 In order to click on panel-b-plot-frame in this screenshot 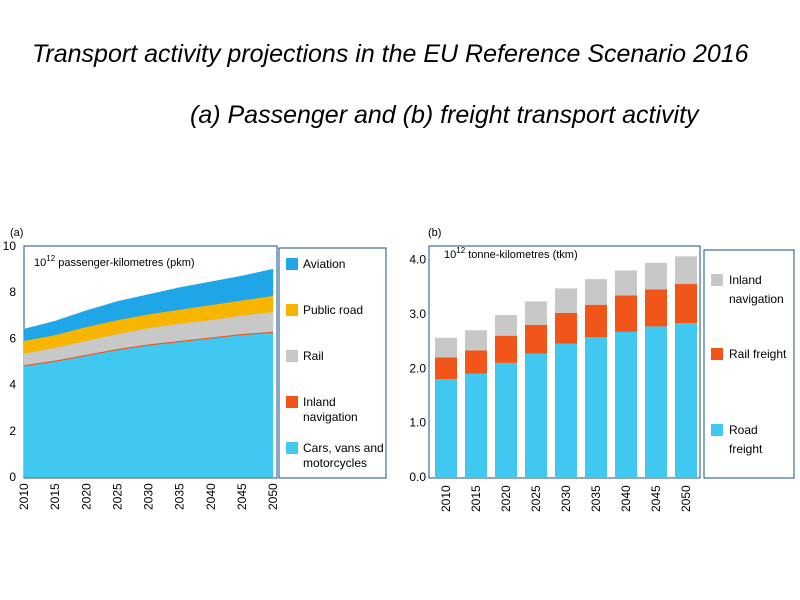, I will do `click(564, 362)`.